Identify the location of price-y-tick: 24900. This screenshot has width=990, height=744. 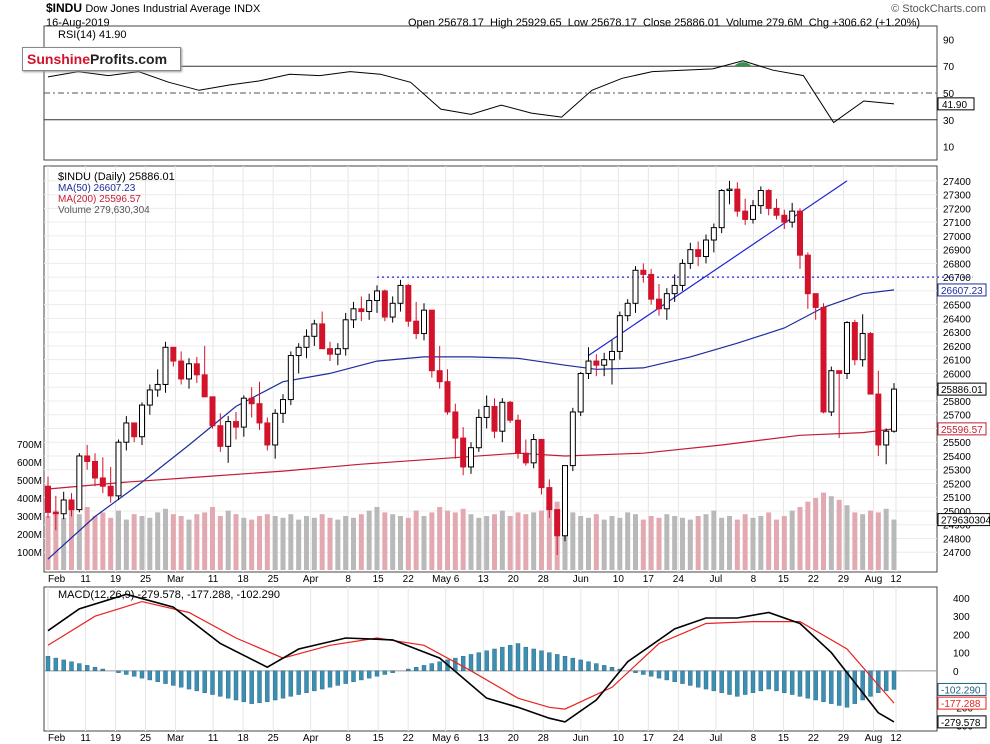
(957, 526).